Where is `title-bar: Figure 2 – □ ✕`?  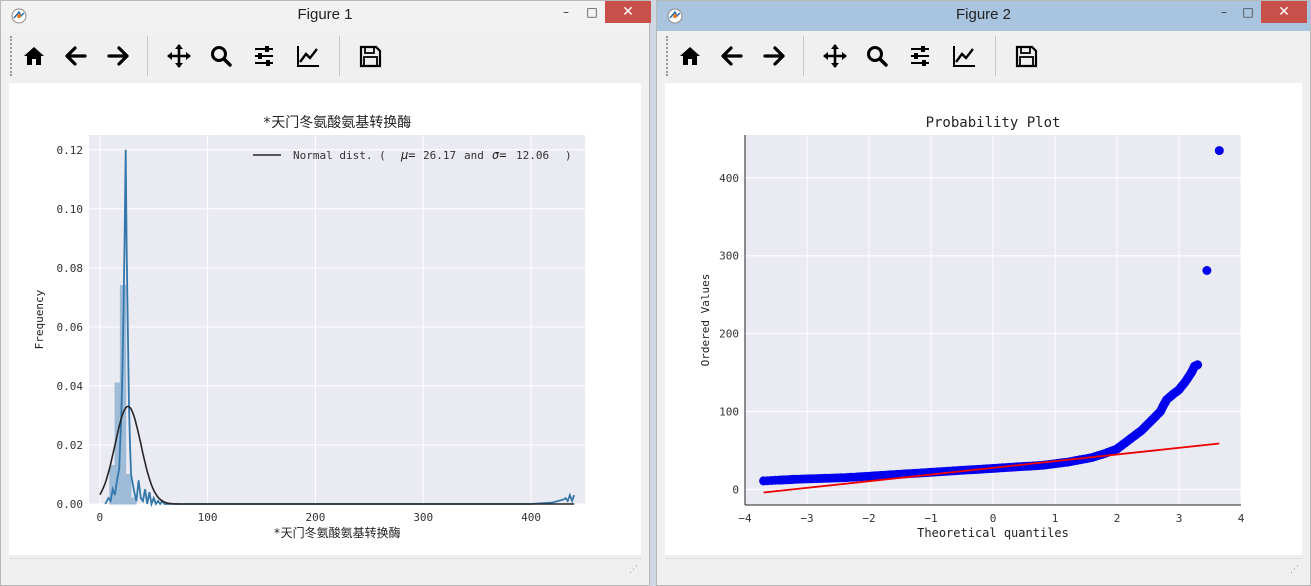 title-bar: Figure 2 – □ ✕ is located at coordinates (983, 16).